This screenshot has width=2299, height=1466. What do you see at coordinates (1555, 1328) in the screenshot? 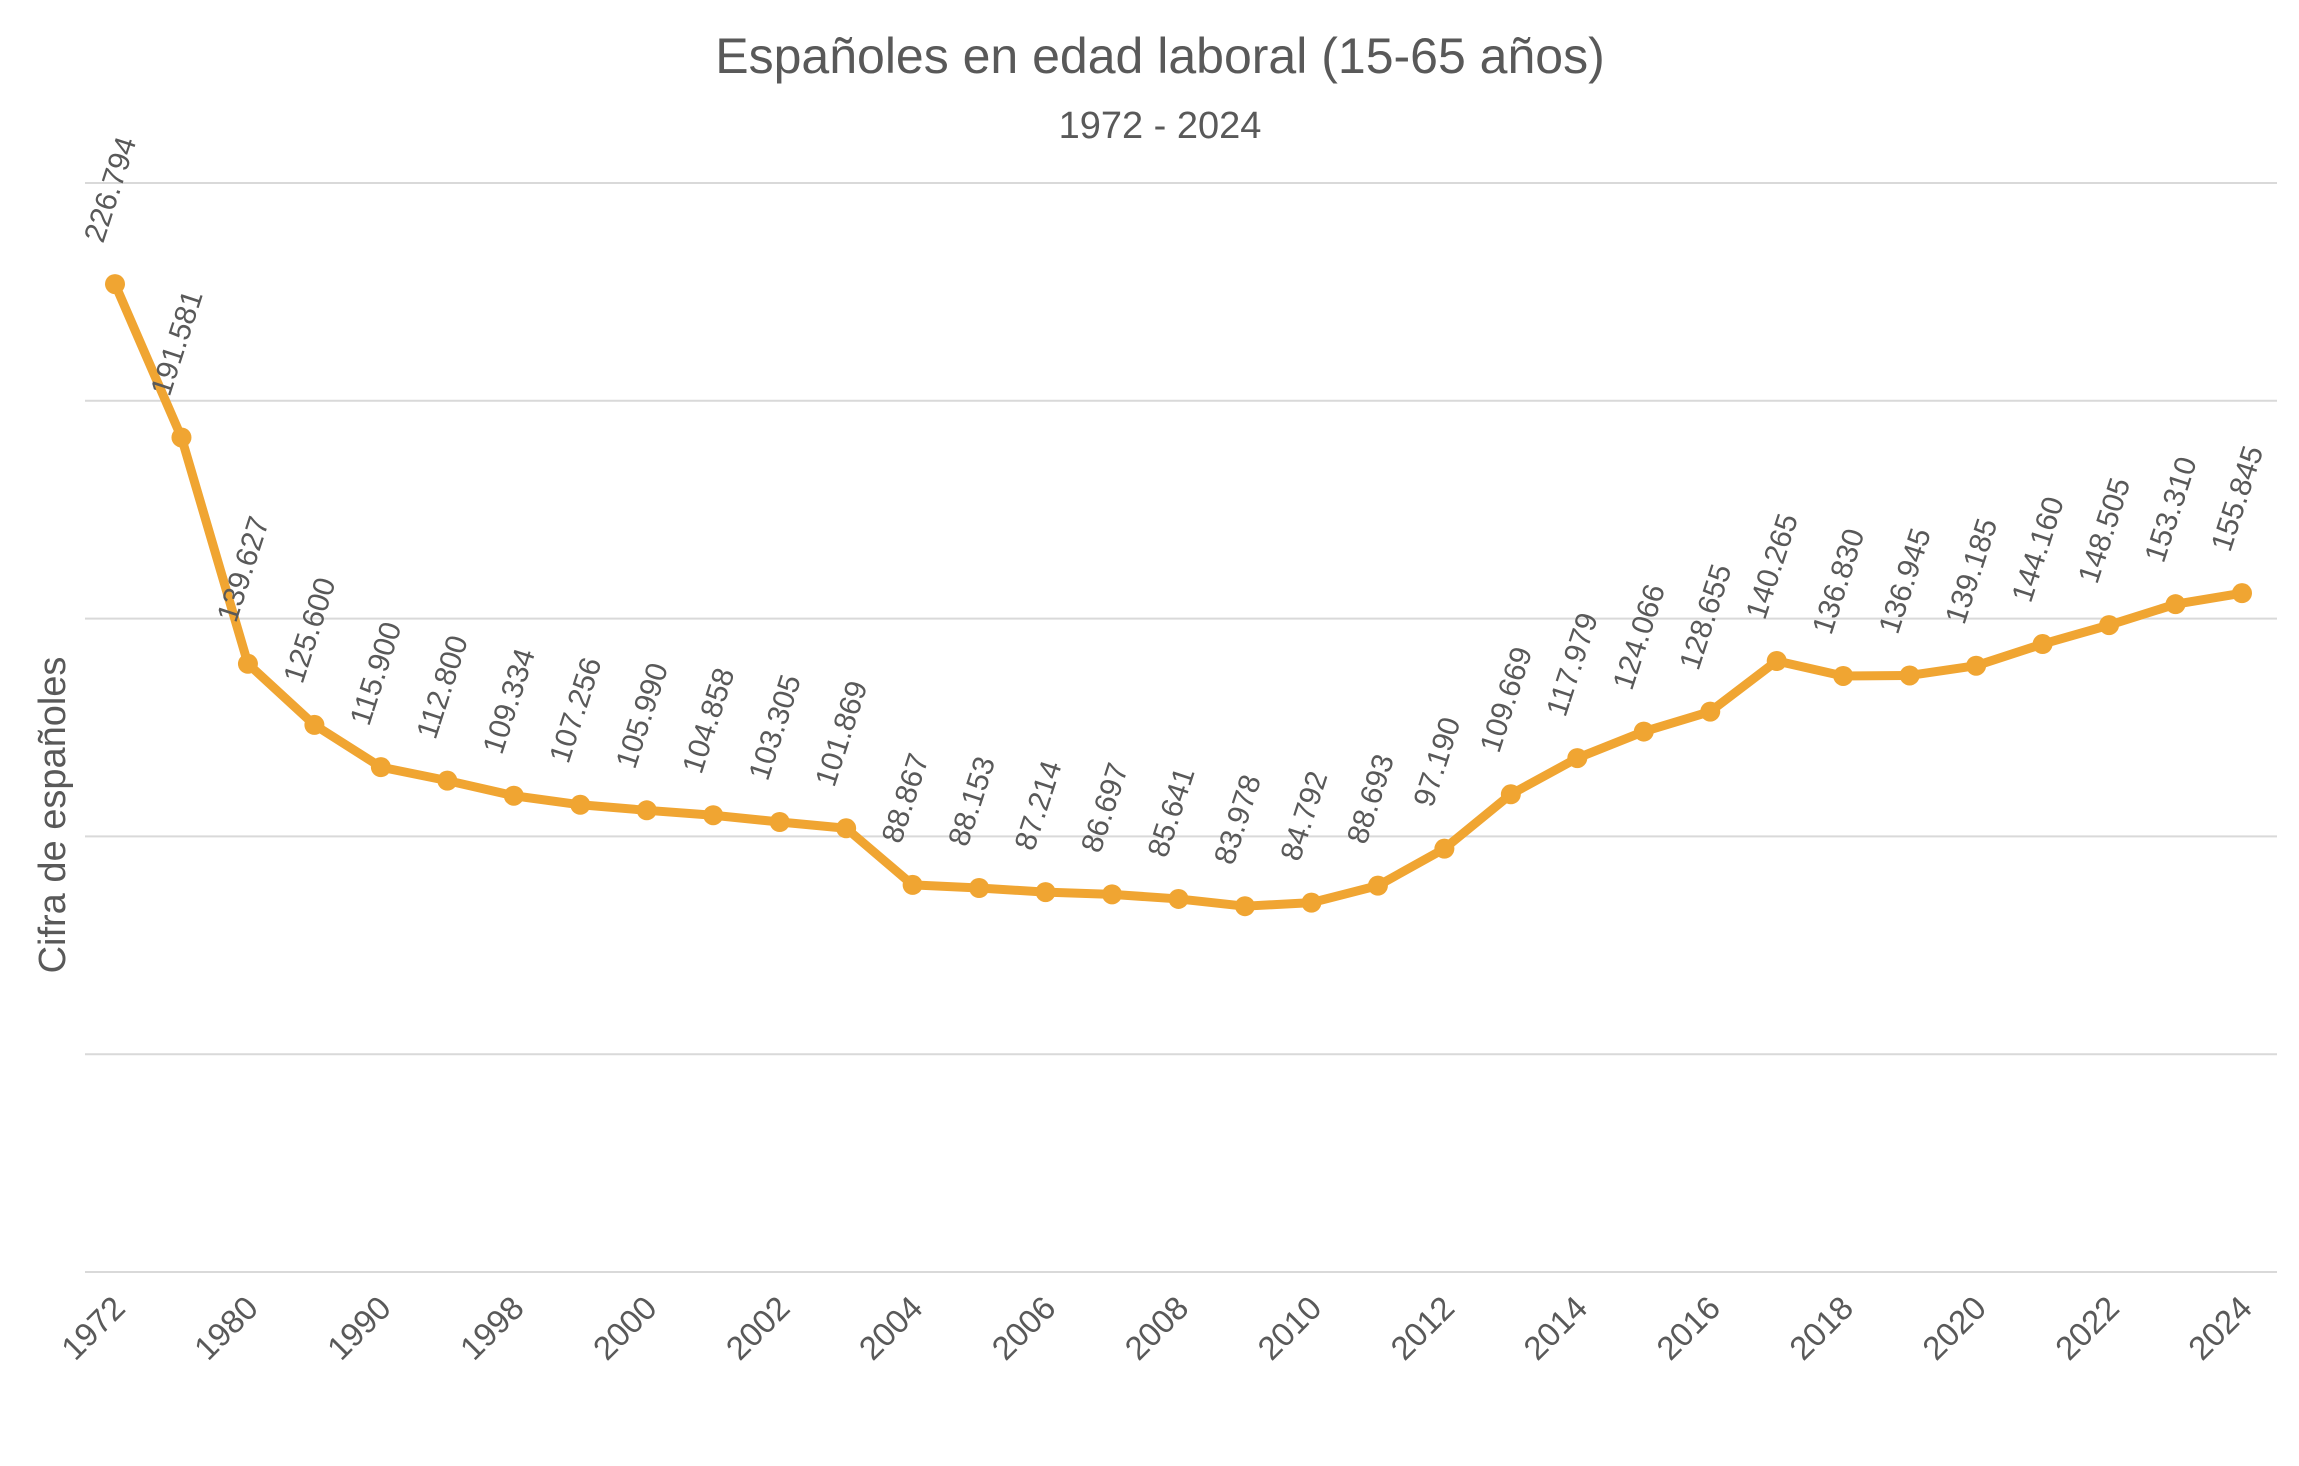
I see `x-tick-label: 2014` at bounding box center [1555, 1328].